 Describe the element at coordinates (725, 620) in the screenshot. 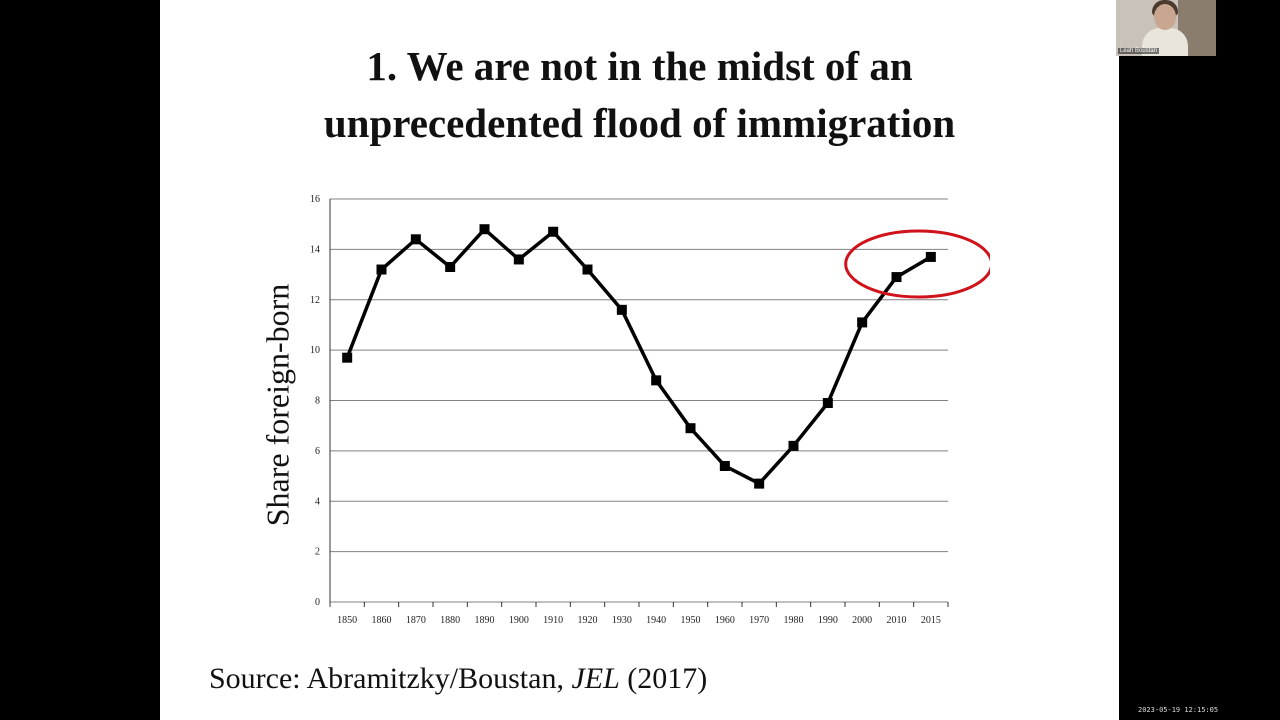

I see `x-tick-label: 1960` at that location.